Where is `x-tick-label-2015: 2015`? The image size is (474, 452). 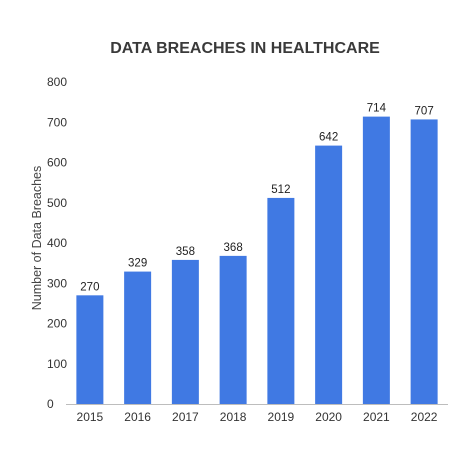 x-tick-label-2015: 2015 is located at coordinates (90, 417).